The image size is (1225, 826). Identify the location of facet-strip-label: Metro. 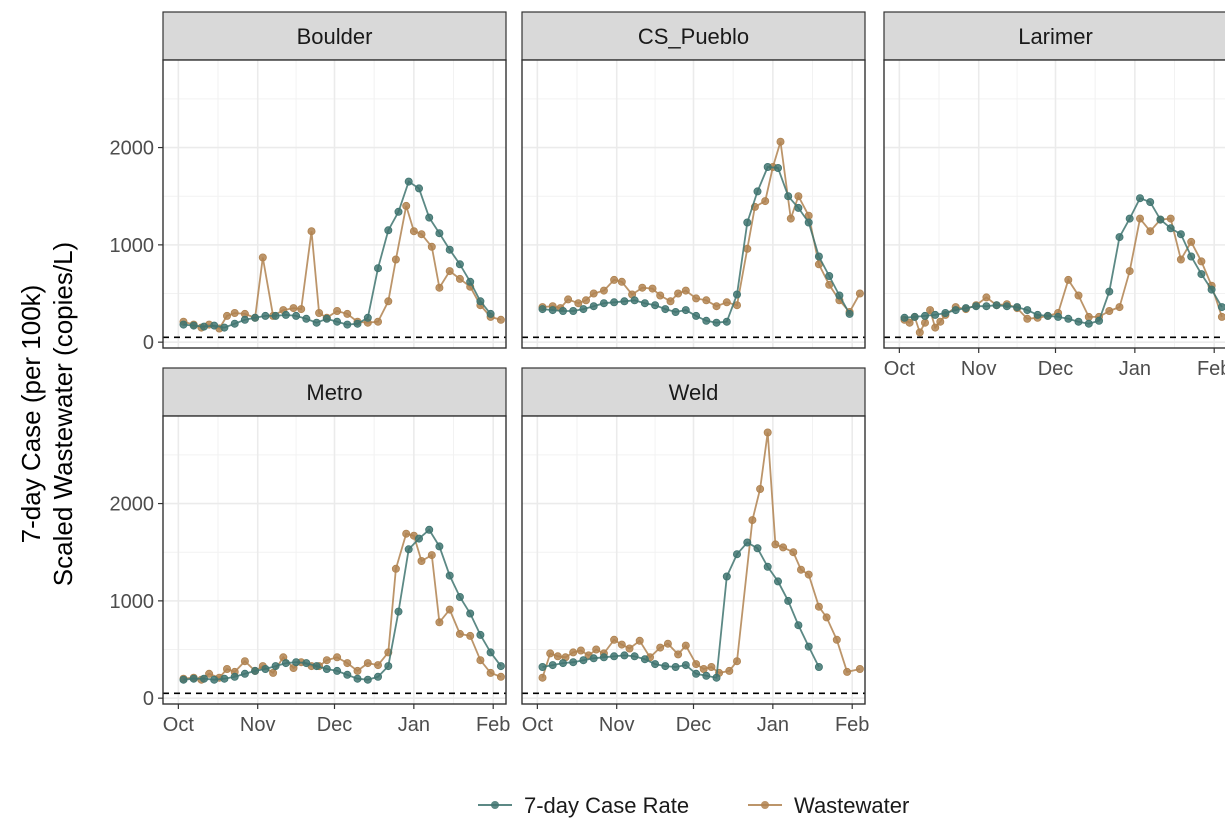
(334, 392).